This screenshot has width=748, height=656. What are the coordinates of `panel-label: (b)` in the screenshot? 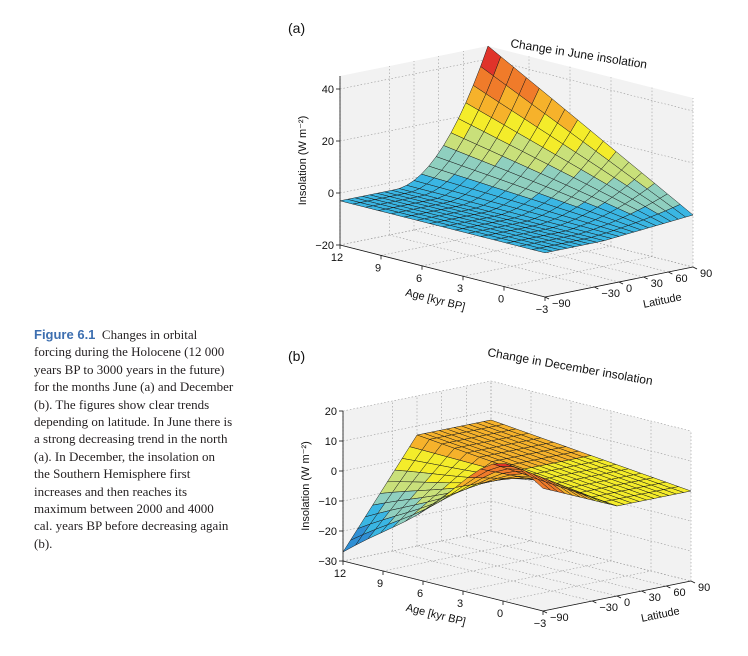 It's located at (296, 356).